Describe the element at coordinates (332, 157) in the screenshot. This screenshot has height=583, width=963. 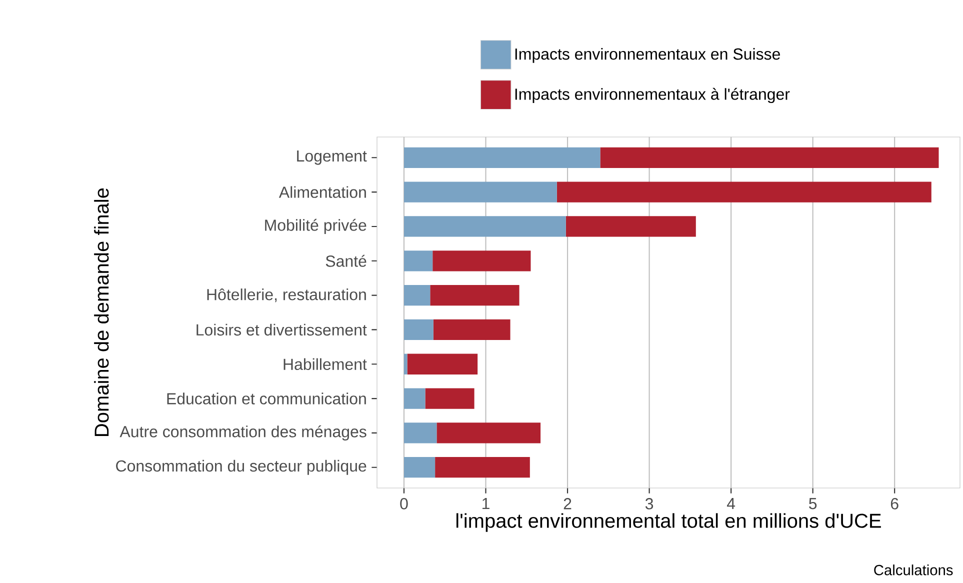
I see `y-tick-label: Logement` at that location.